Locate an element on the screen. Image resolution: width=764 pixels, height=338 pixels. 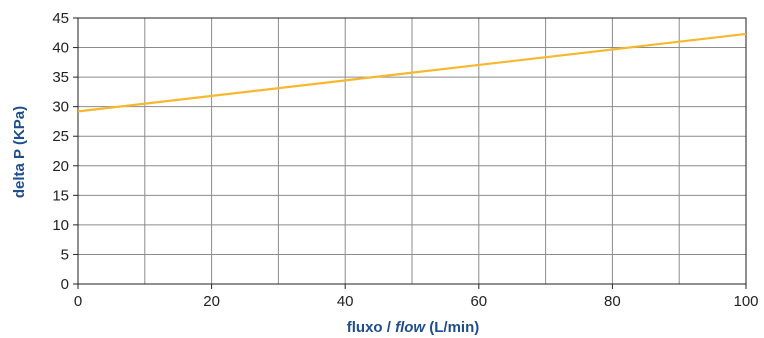
x-tick-label-40: 40 is located at coordinates (345, 301).